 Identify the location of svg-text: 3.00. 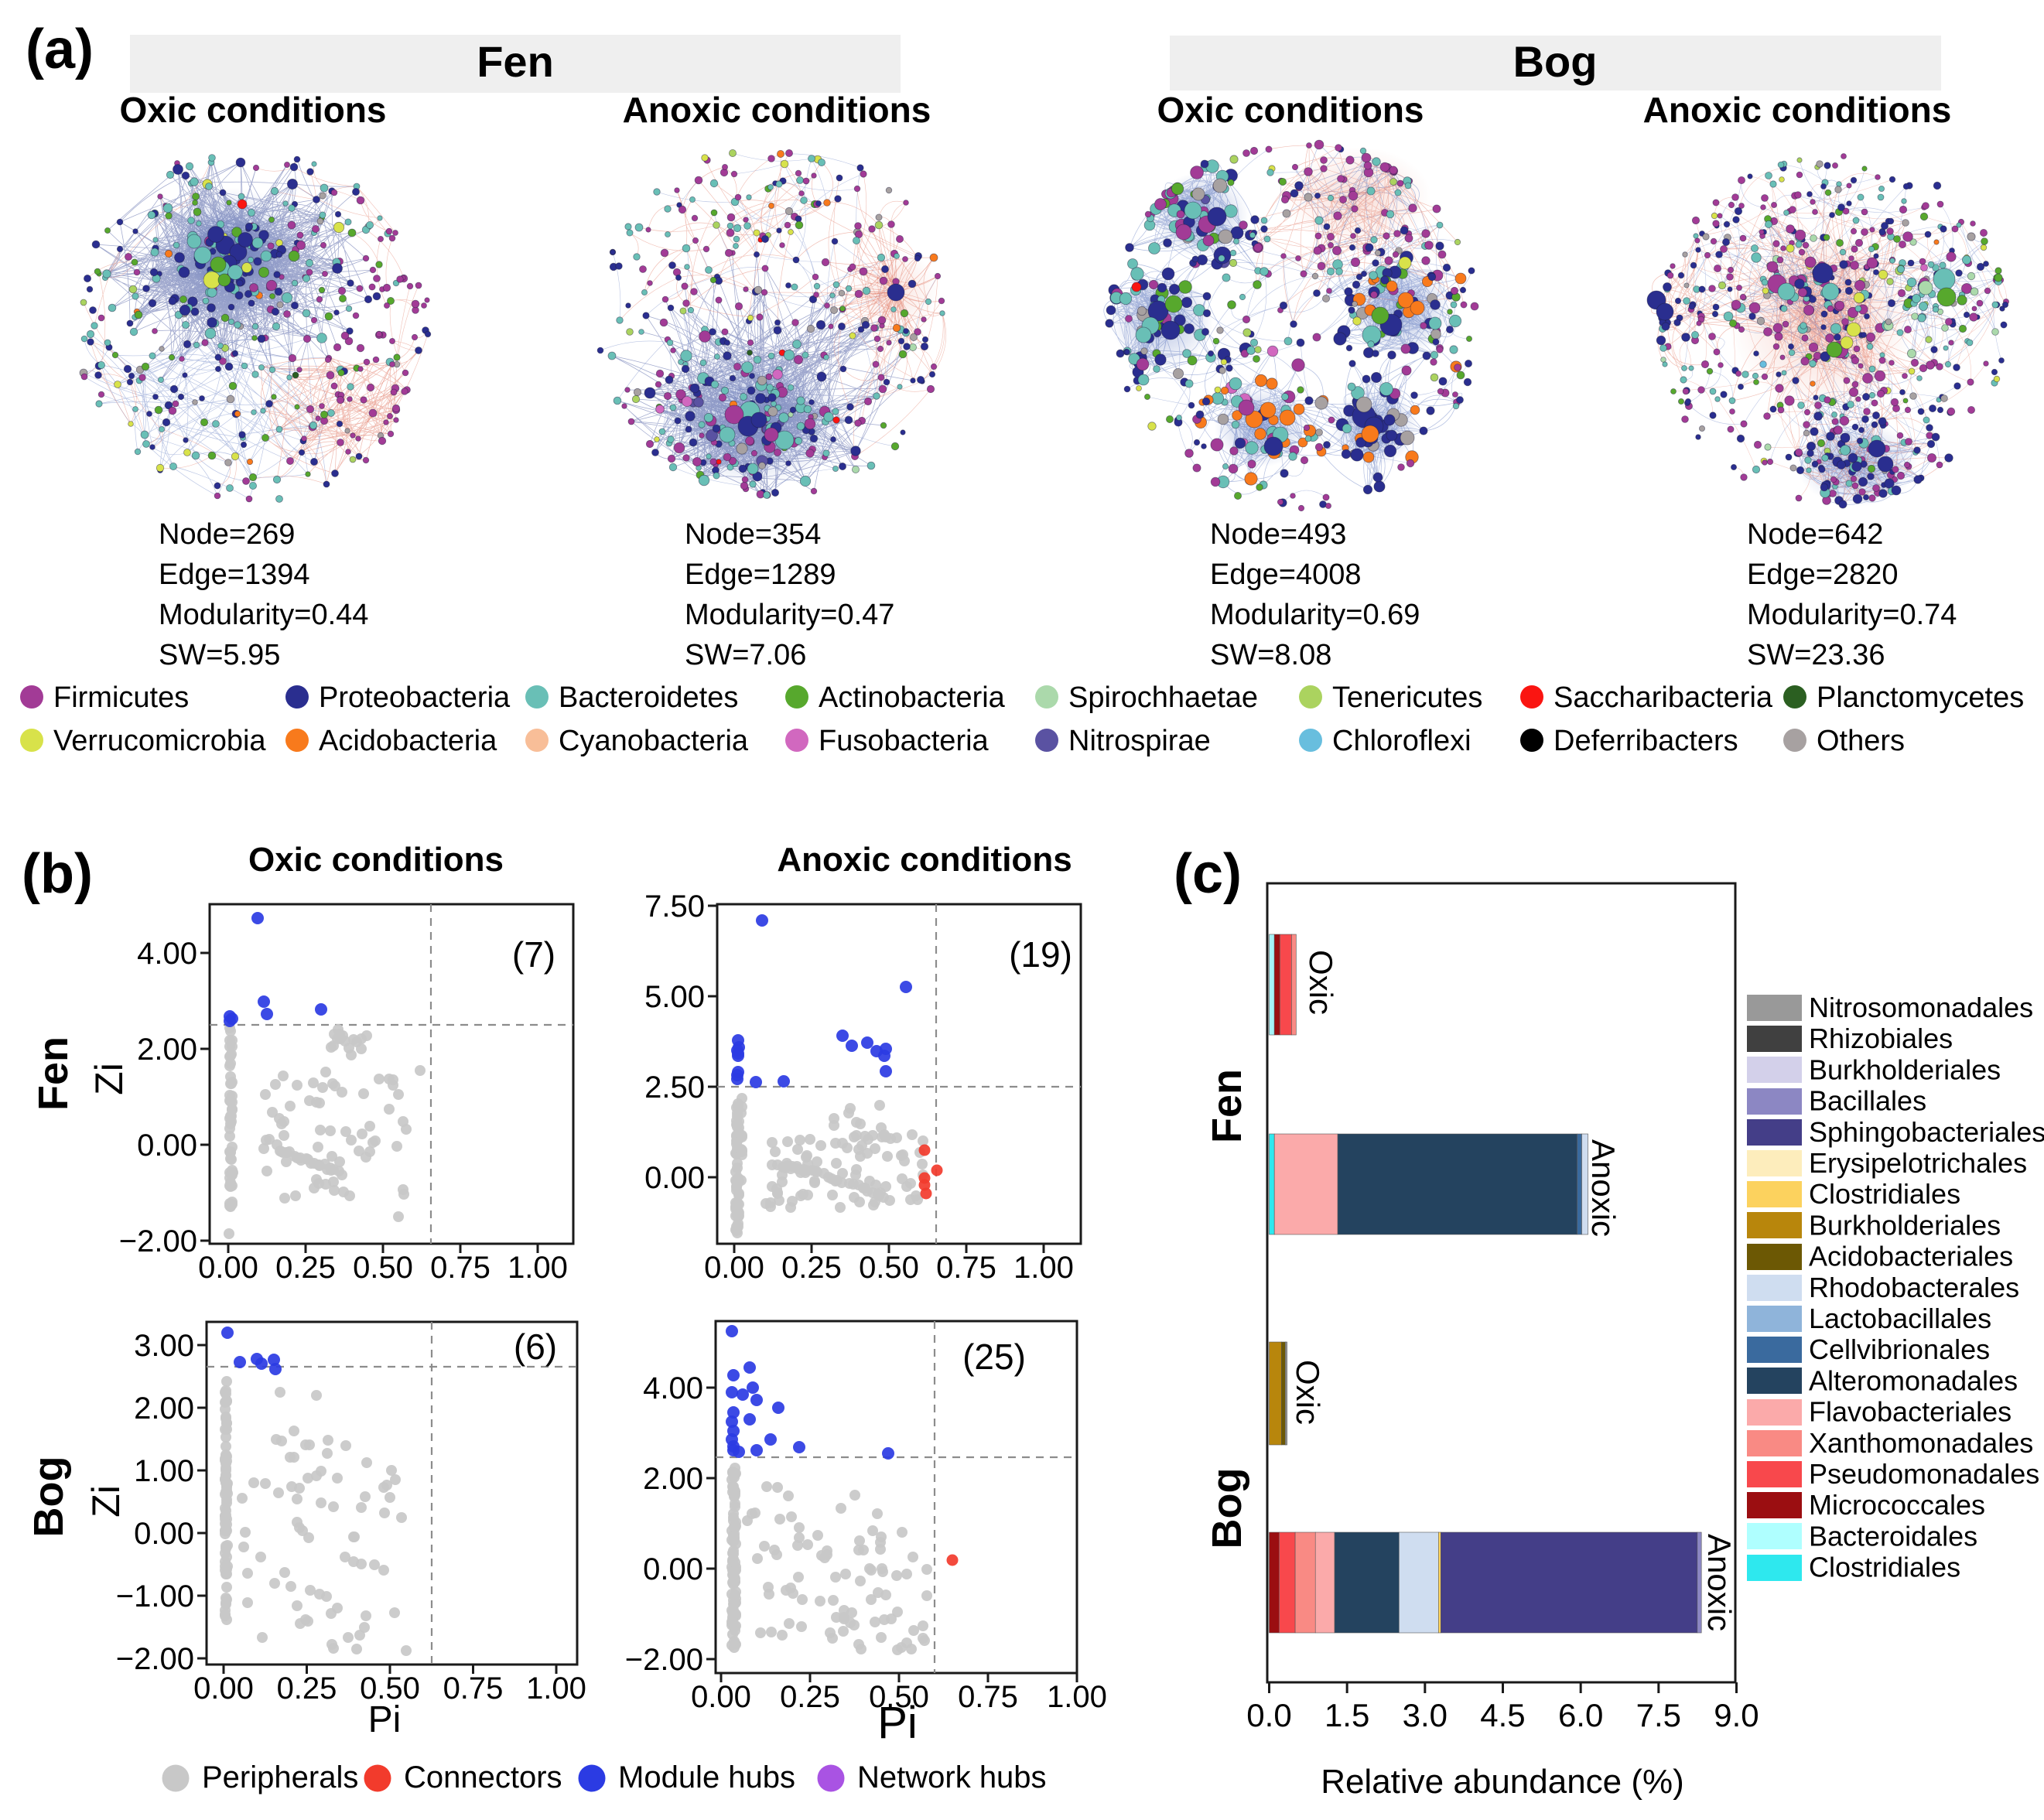
(164, 1346).